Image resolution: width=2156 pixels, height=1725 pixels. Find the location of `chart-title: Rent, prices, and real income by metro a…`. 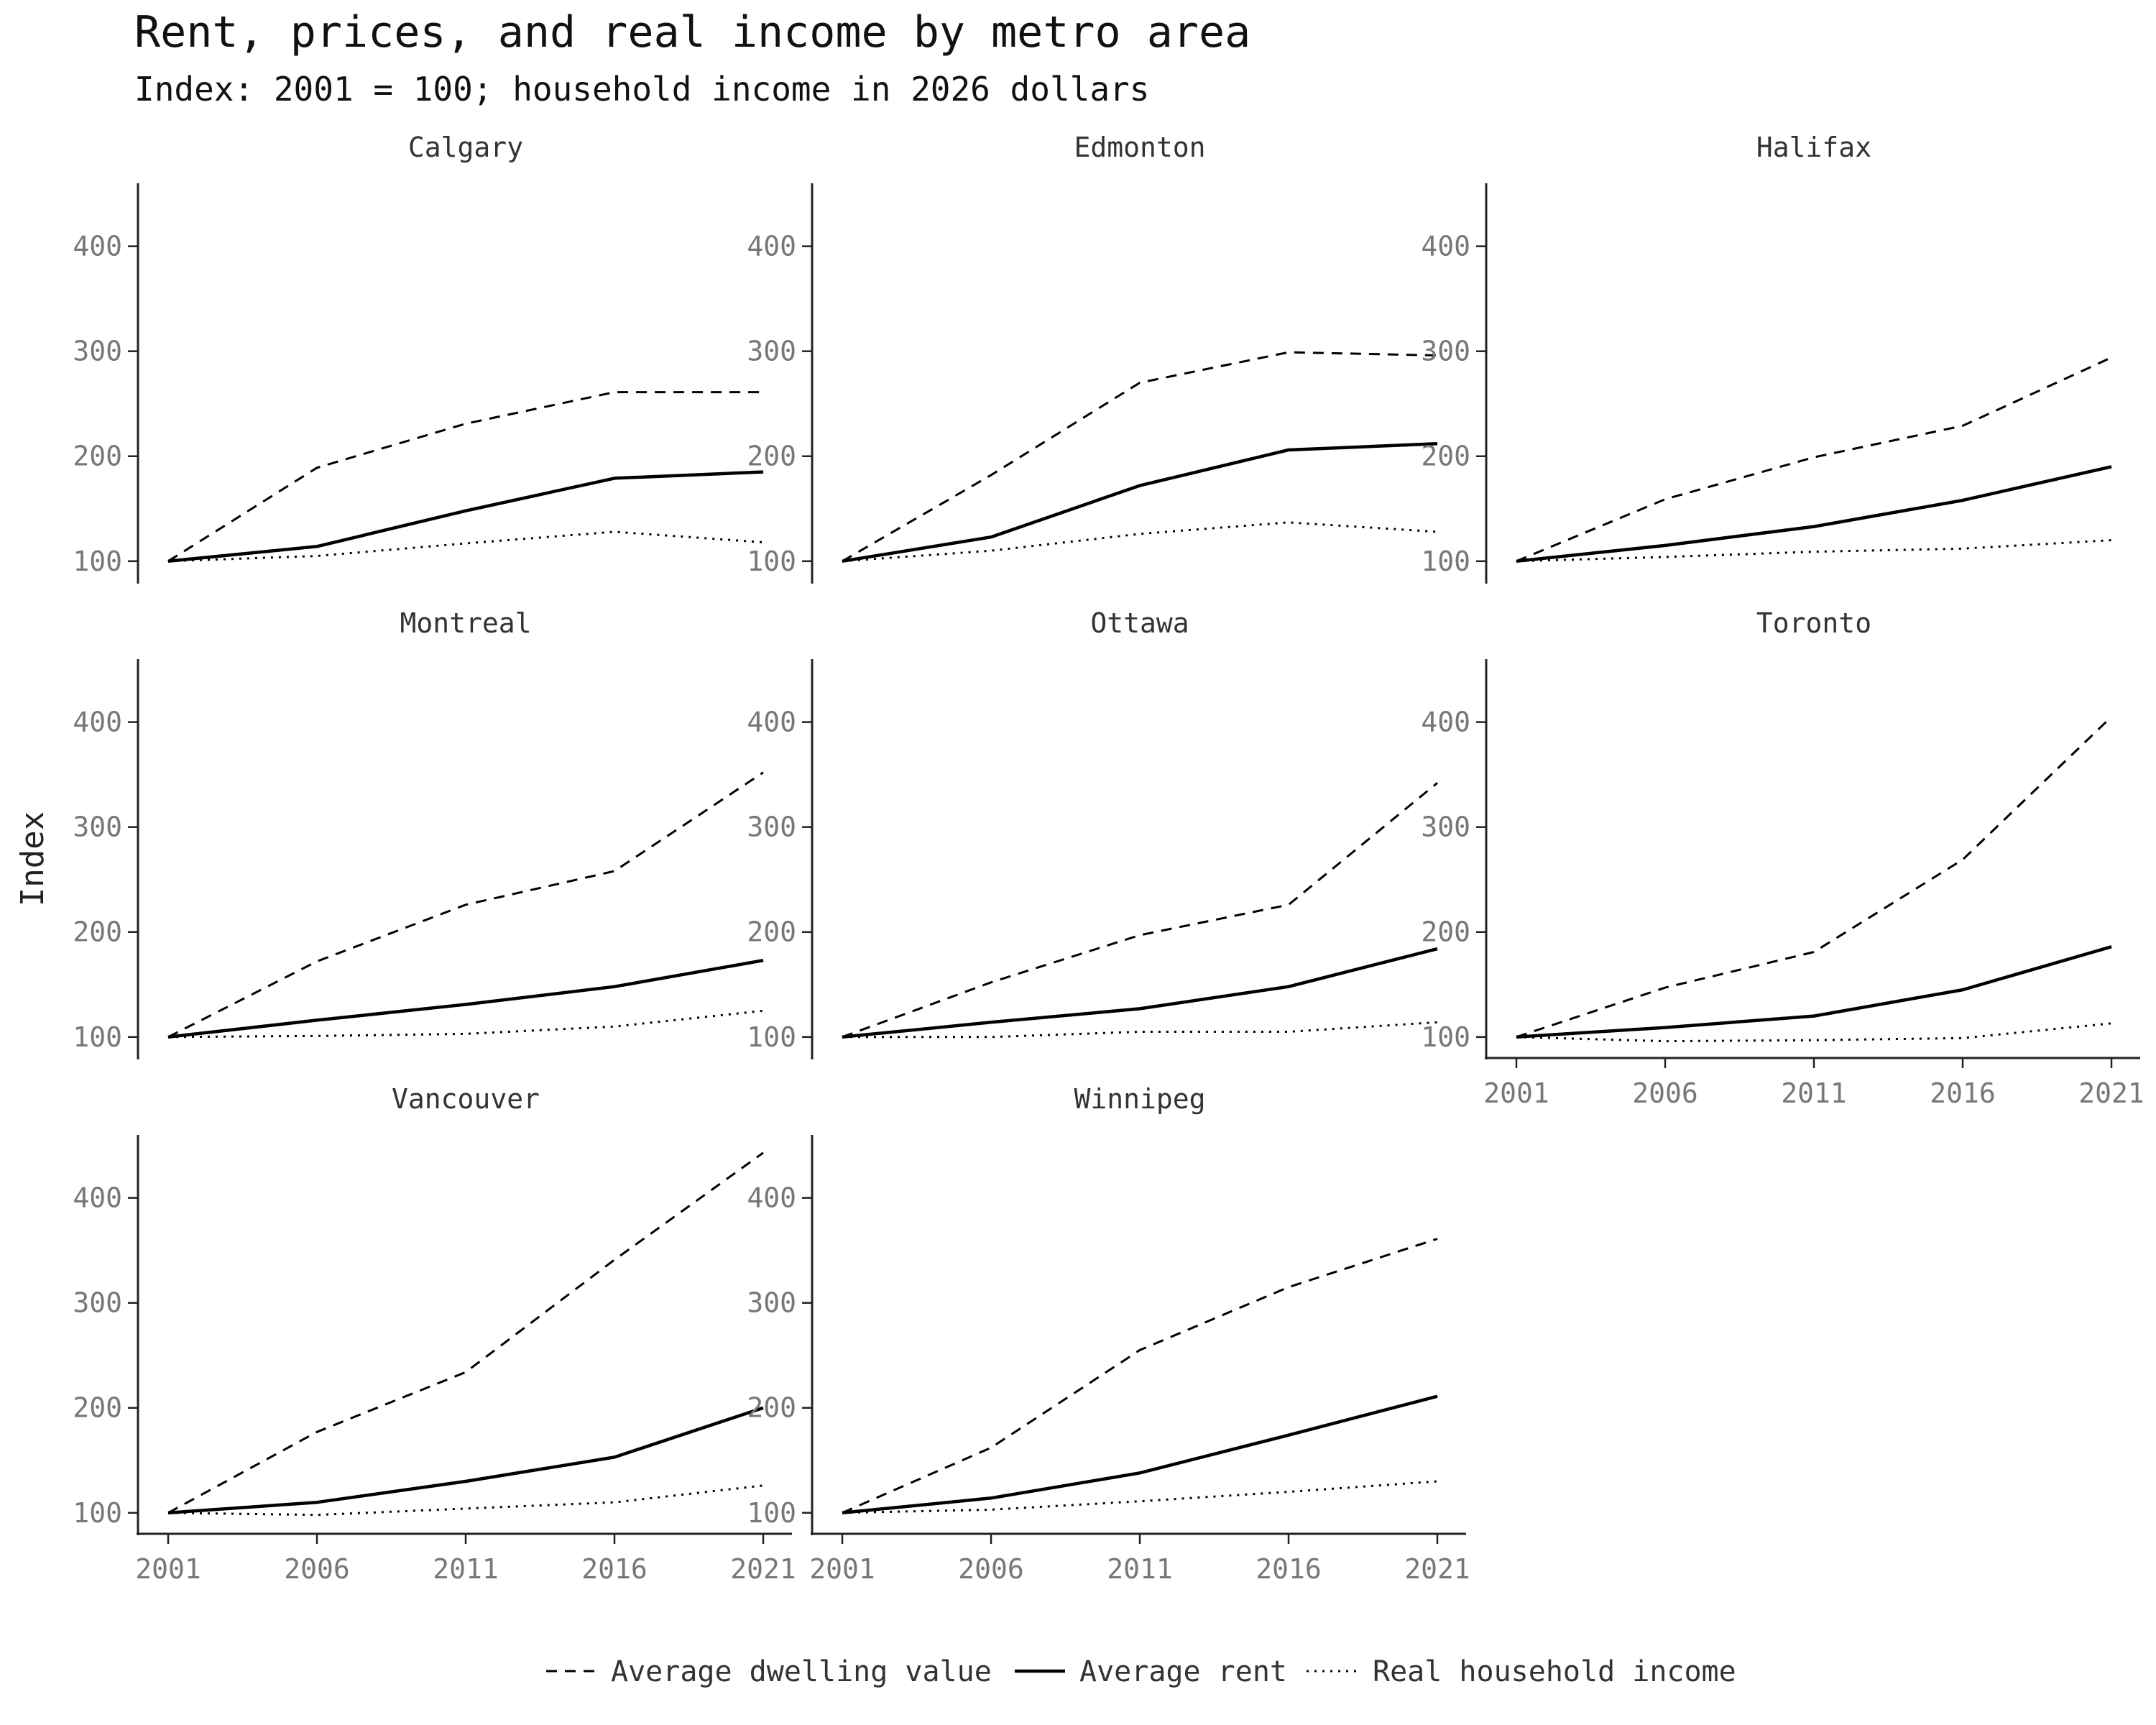

chart-title: Rent, prices, and real income by metro a… is located at coordinates (692, 32).